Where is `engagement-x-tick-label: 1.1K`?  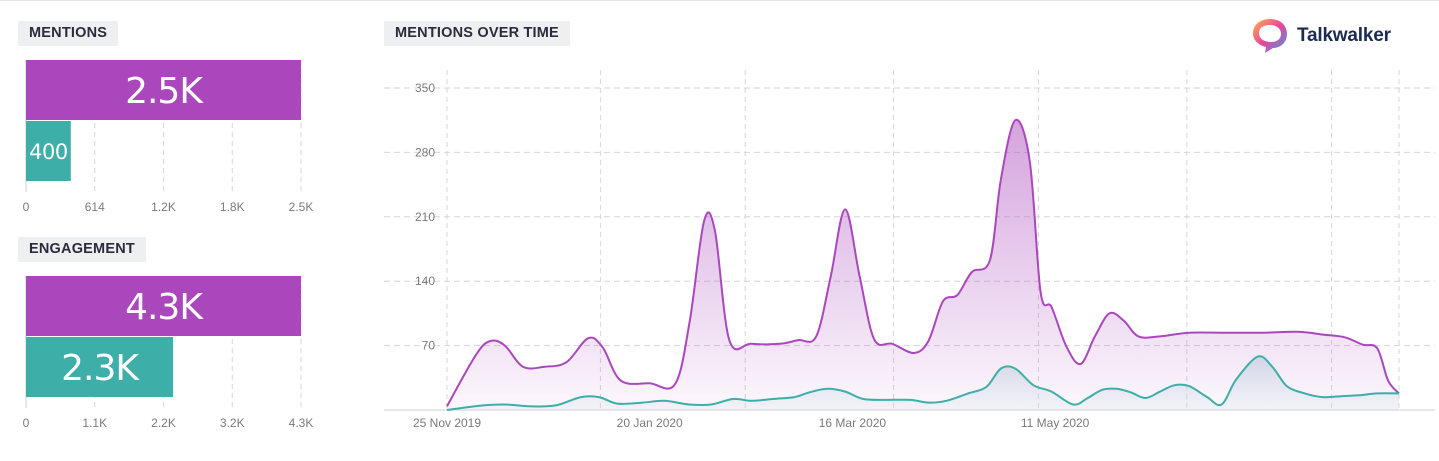 engagement-x-tick-label: 1.1K is located at coordinates (94, 423).